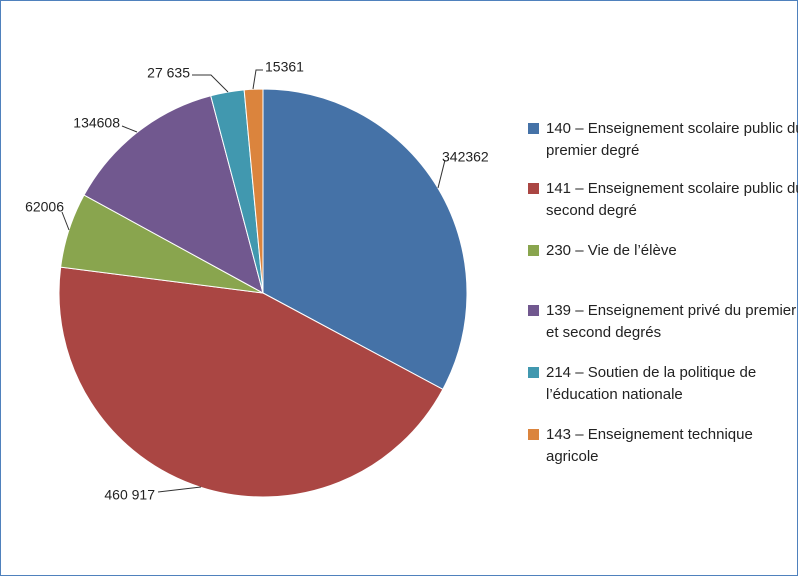 The width and height of the screenshot is (798, 576). Describe the element at coordinates (129, 495) in the screenshot. I see `data-label: 460 917` at that location.